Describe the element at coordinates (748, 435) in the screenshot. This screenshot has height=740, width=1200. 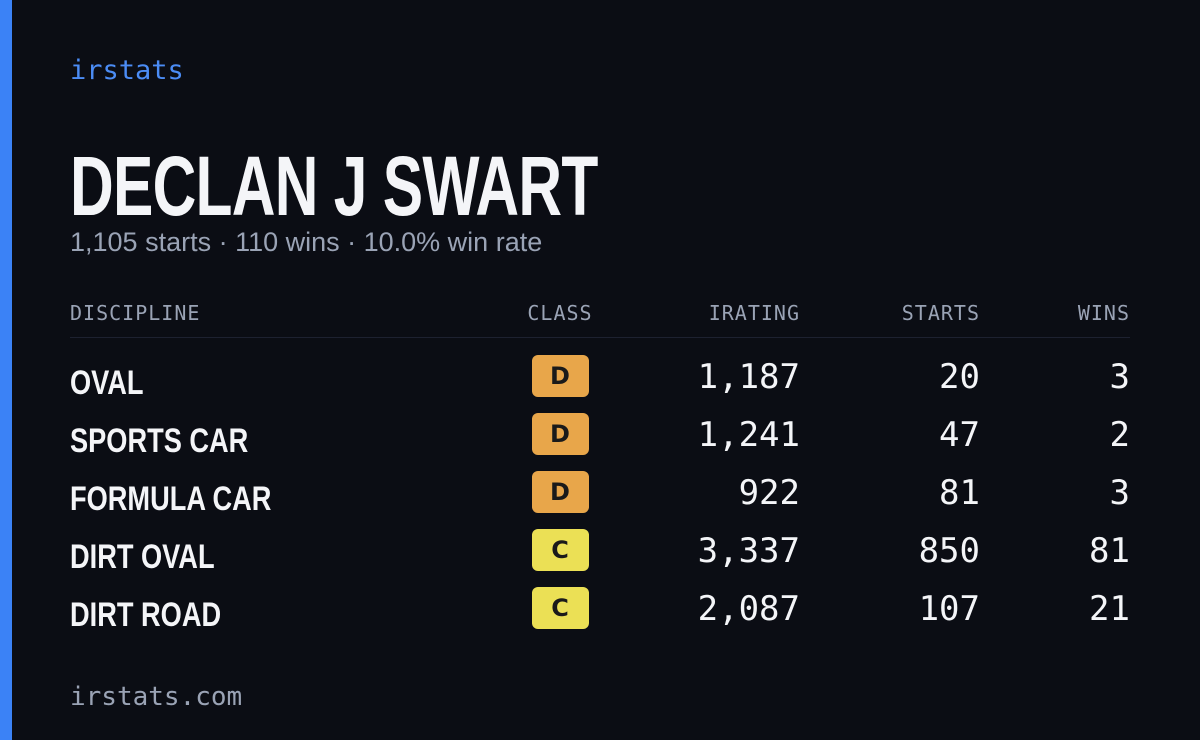
I see `stat-value: 1,241` at that location.